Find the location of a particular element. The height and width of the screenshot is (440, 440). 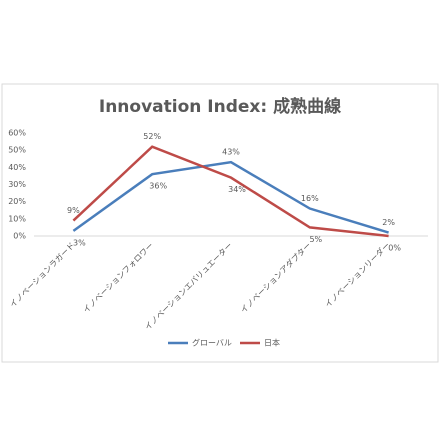

chart-title: Innovation Index: 成熟曲線 is located at coordinates (220, 106).